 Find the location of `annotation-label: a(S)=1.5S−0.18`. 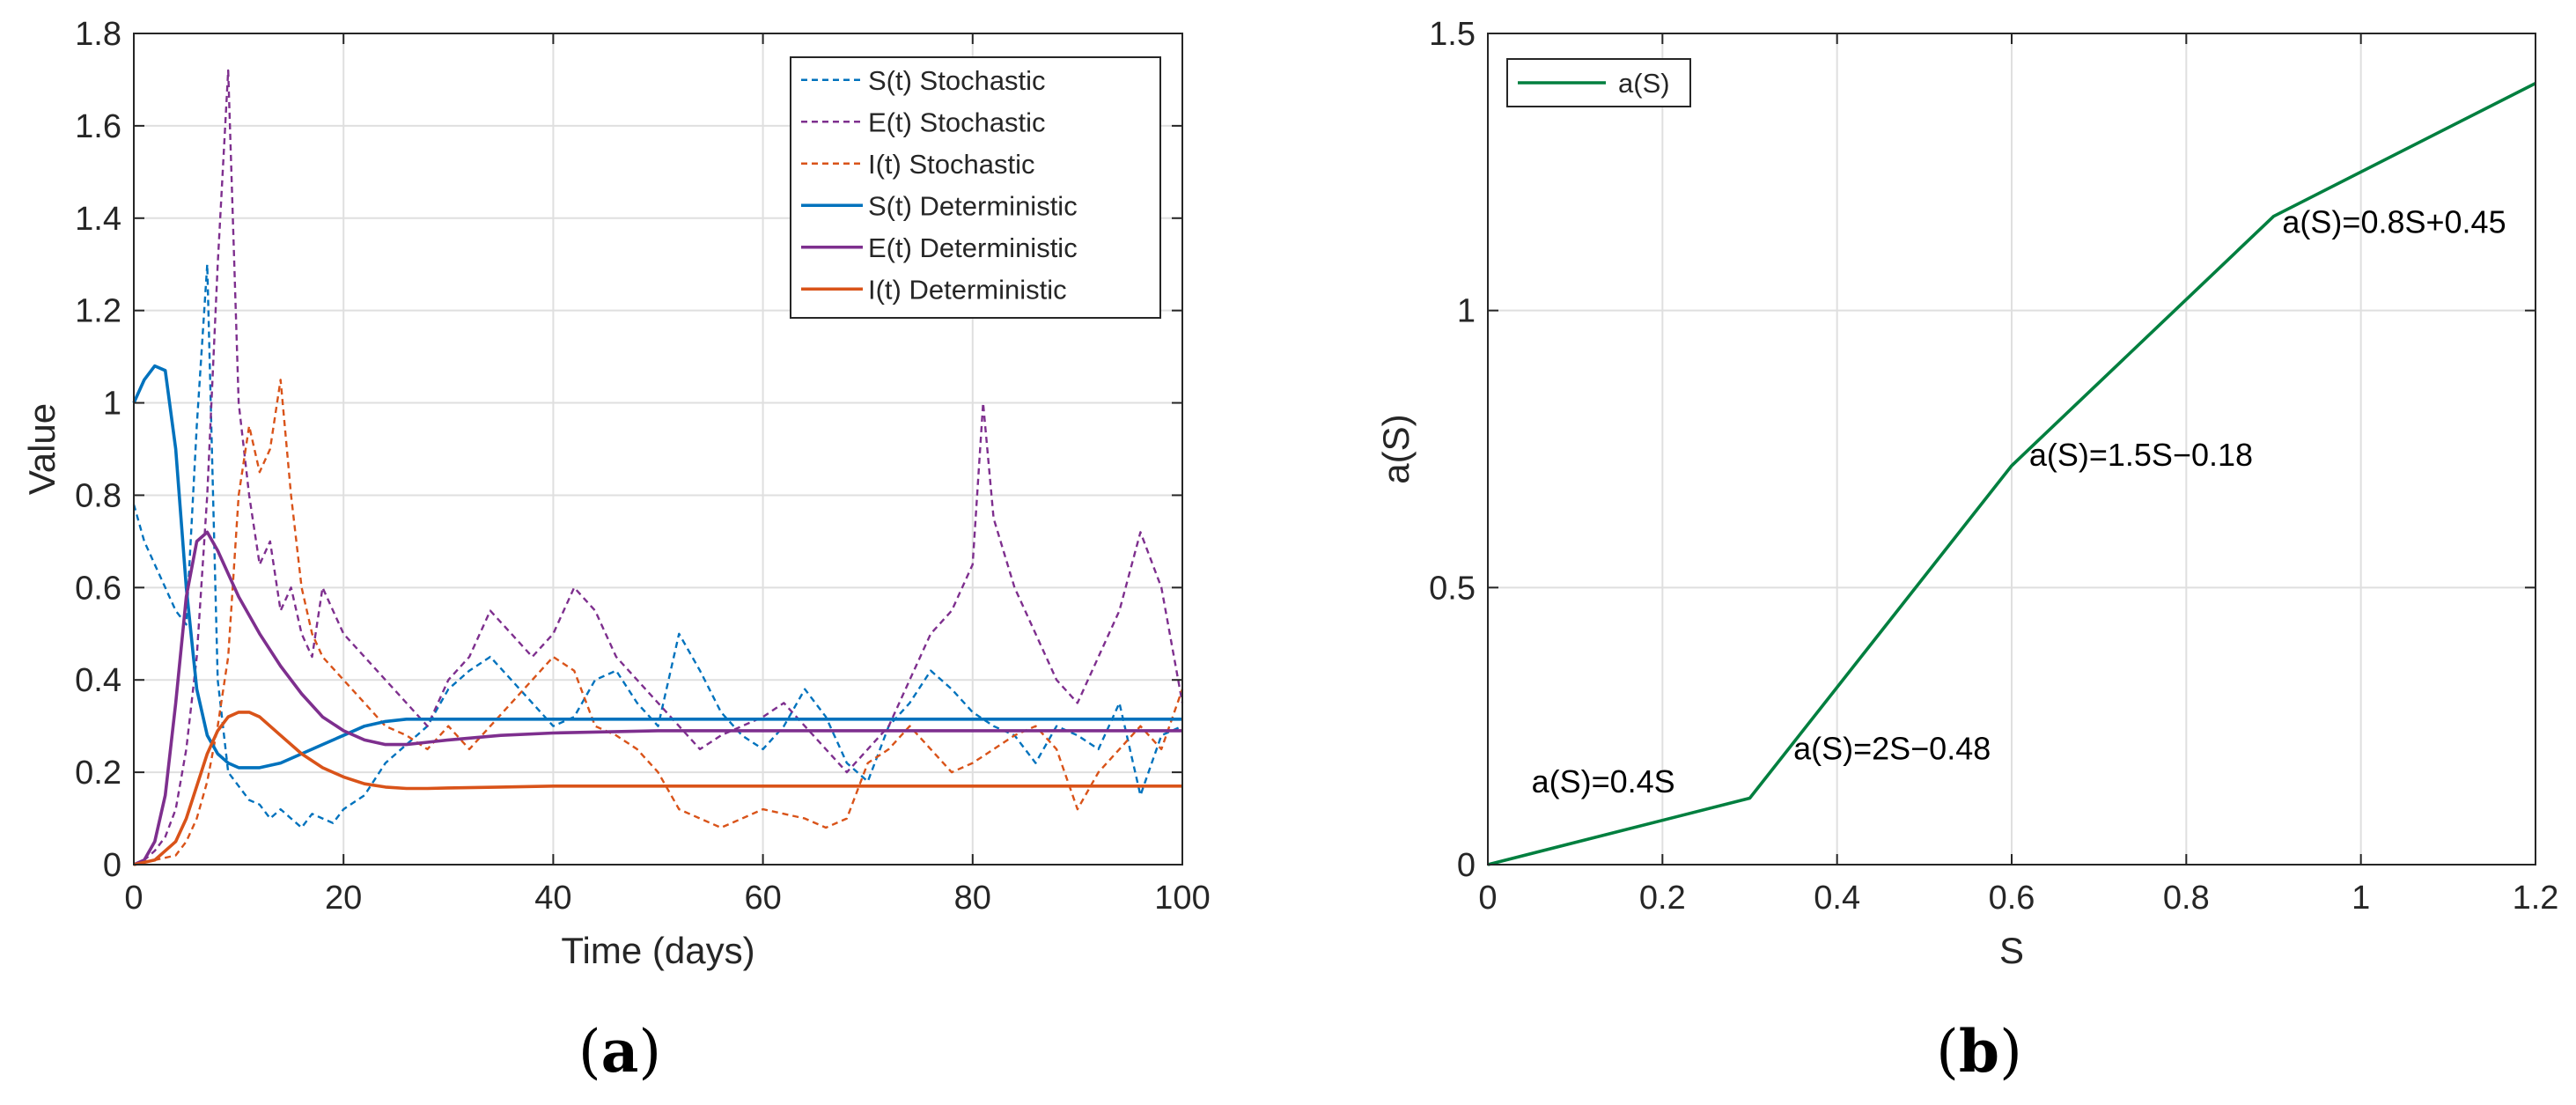

annotation-label: a(S)=1.5S−0.18 is located at coordinates (2141, 455).